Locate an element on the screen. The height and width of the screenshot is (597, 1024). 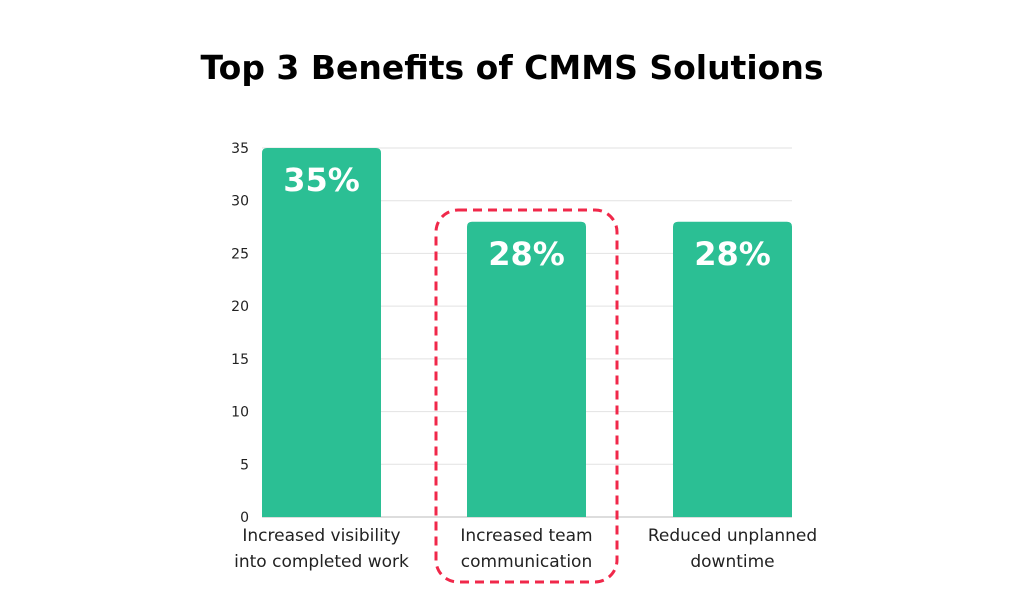
y-tick-label: 5 is located at coordinates (244, 465).